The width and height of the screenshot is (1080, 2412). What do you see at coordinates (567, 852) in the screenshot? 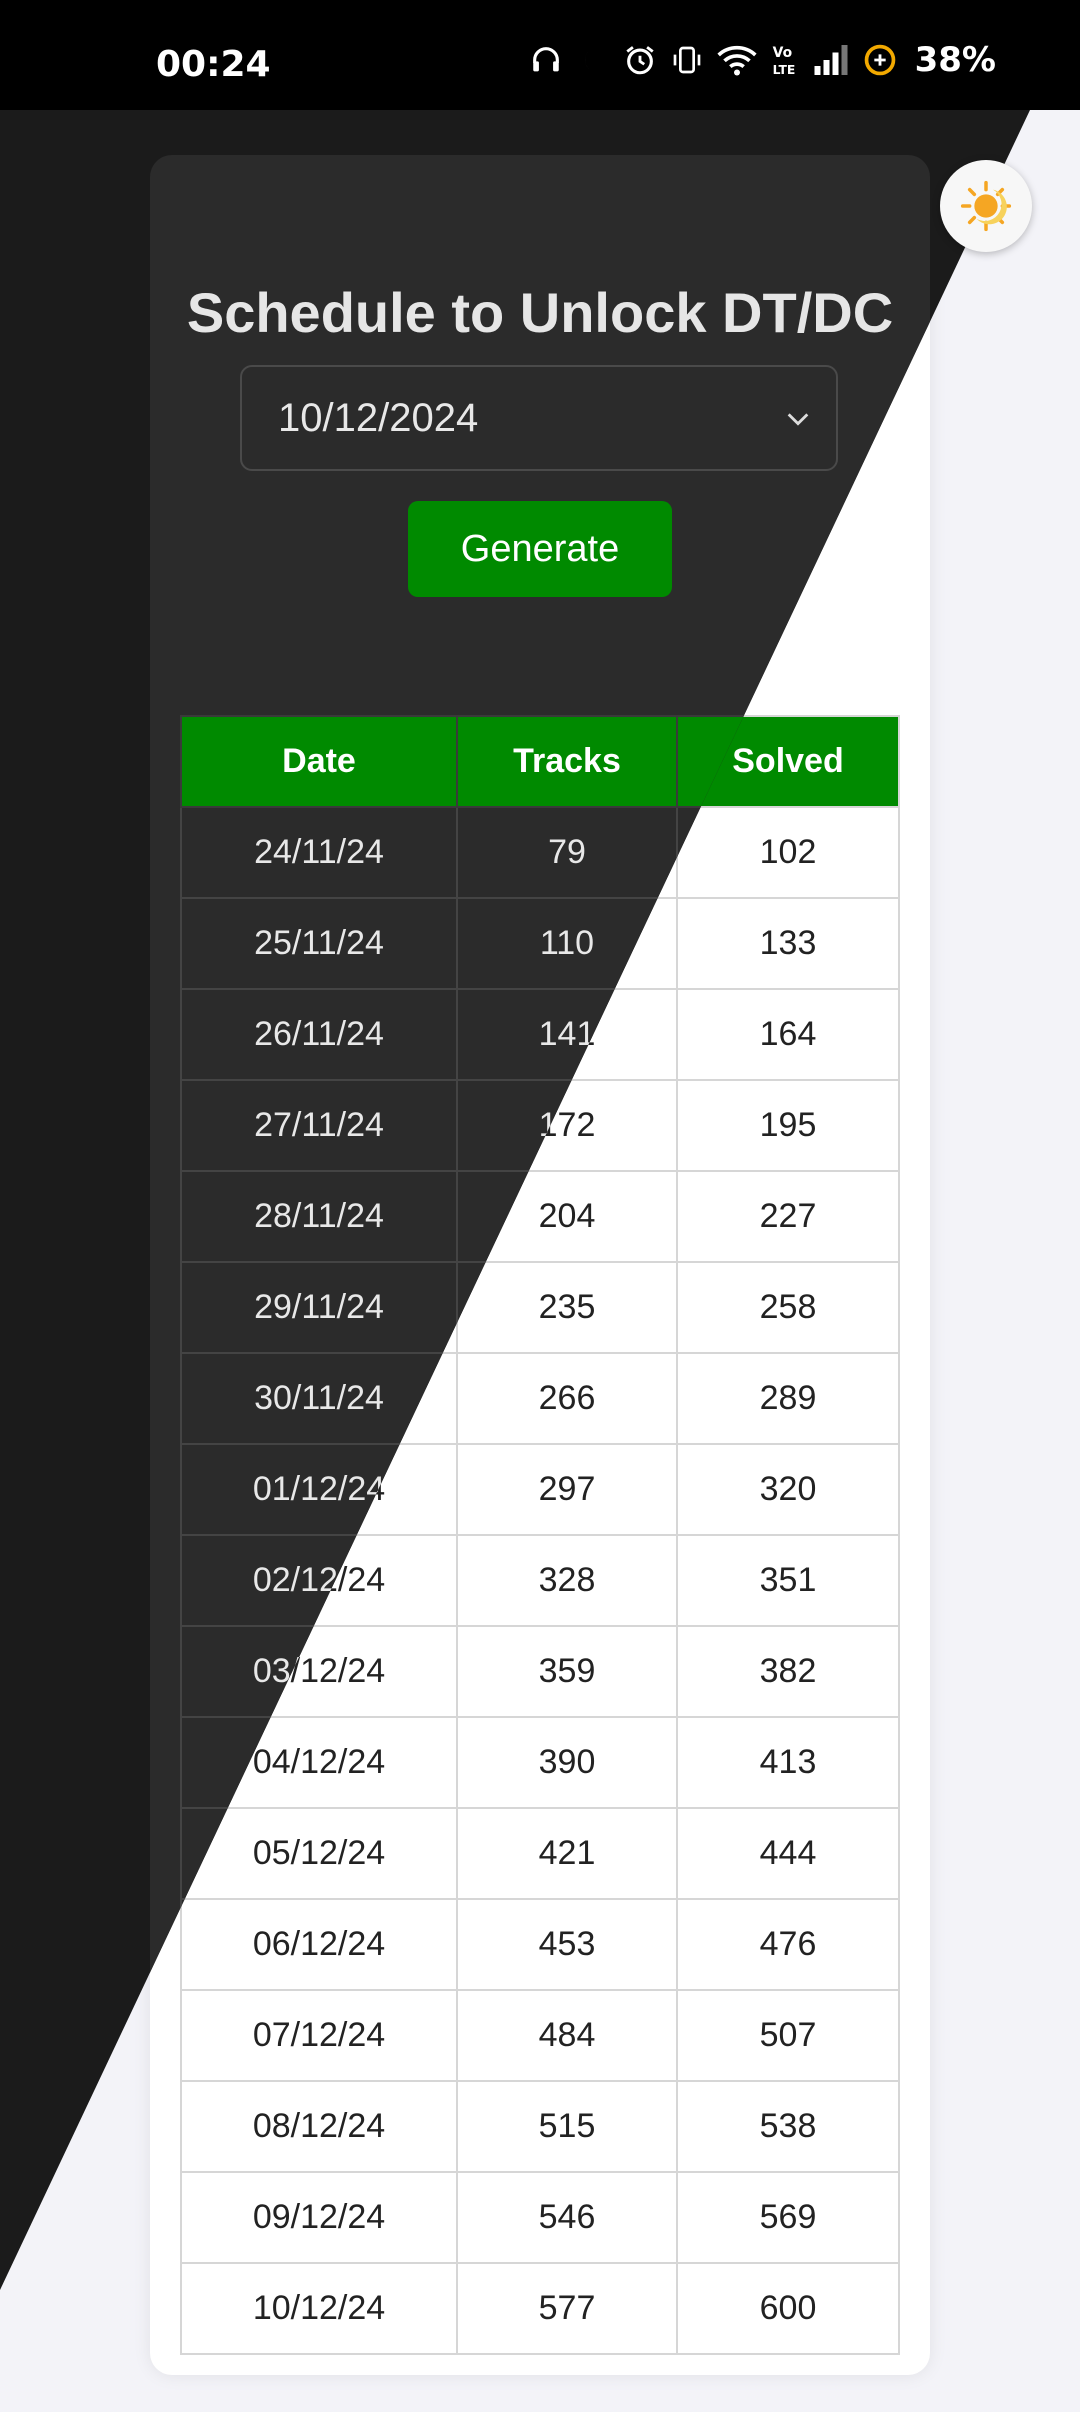
I see `cell-tracks: 79` at bounding box center [567, 852].